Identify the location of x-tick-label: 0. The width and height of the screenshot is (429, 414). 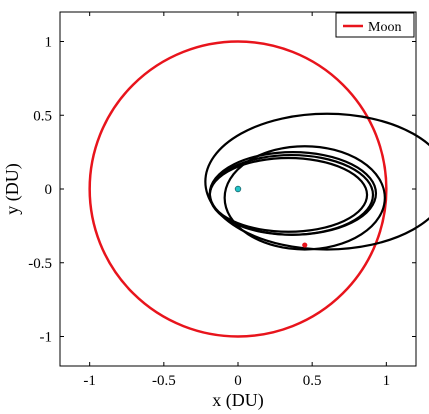
(238, 381).